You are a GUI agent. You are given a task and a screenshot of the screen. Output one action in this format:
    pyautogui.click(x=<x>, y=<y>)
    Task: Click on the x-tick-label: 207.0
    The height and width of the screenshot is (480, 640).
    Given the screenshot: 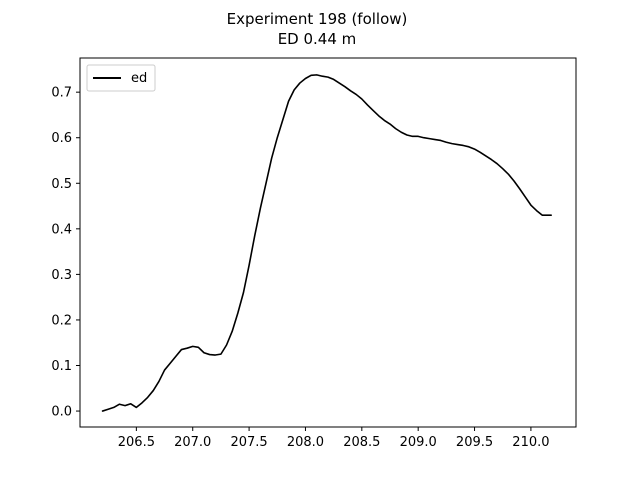 What is the action you would take?
    pyautogui.click(x=192, y=442)
    